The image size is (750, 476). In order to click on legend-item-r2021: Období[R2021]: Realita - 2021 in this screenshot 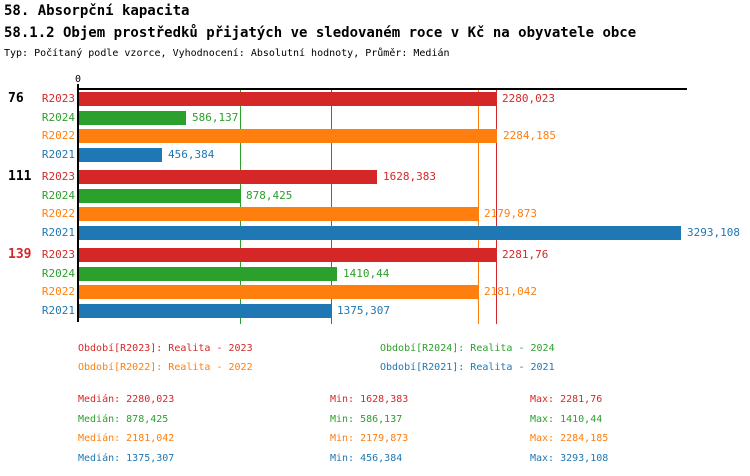, I will do `click(467, 367)`.